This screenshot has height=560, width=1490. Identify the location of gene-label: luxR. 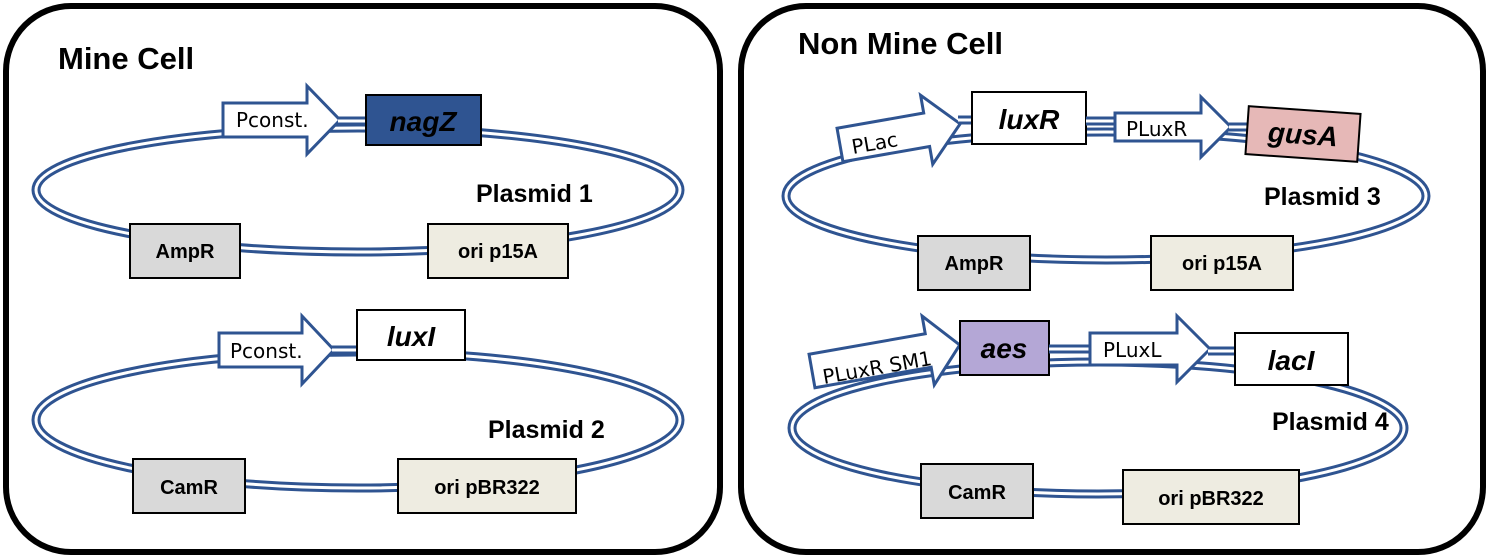
(1029, 119).